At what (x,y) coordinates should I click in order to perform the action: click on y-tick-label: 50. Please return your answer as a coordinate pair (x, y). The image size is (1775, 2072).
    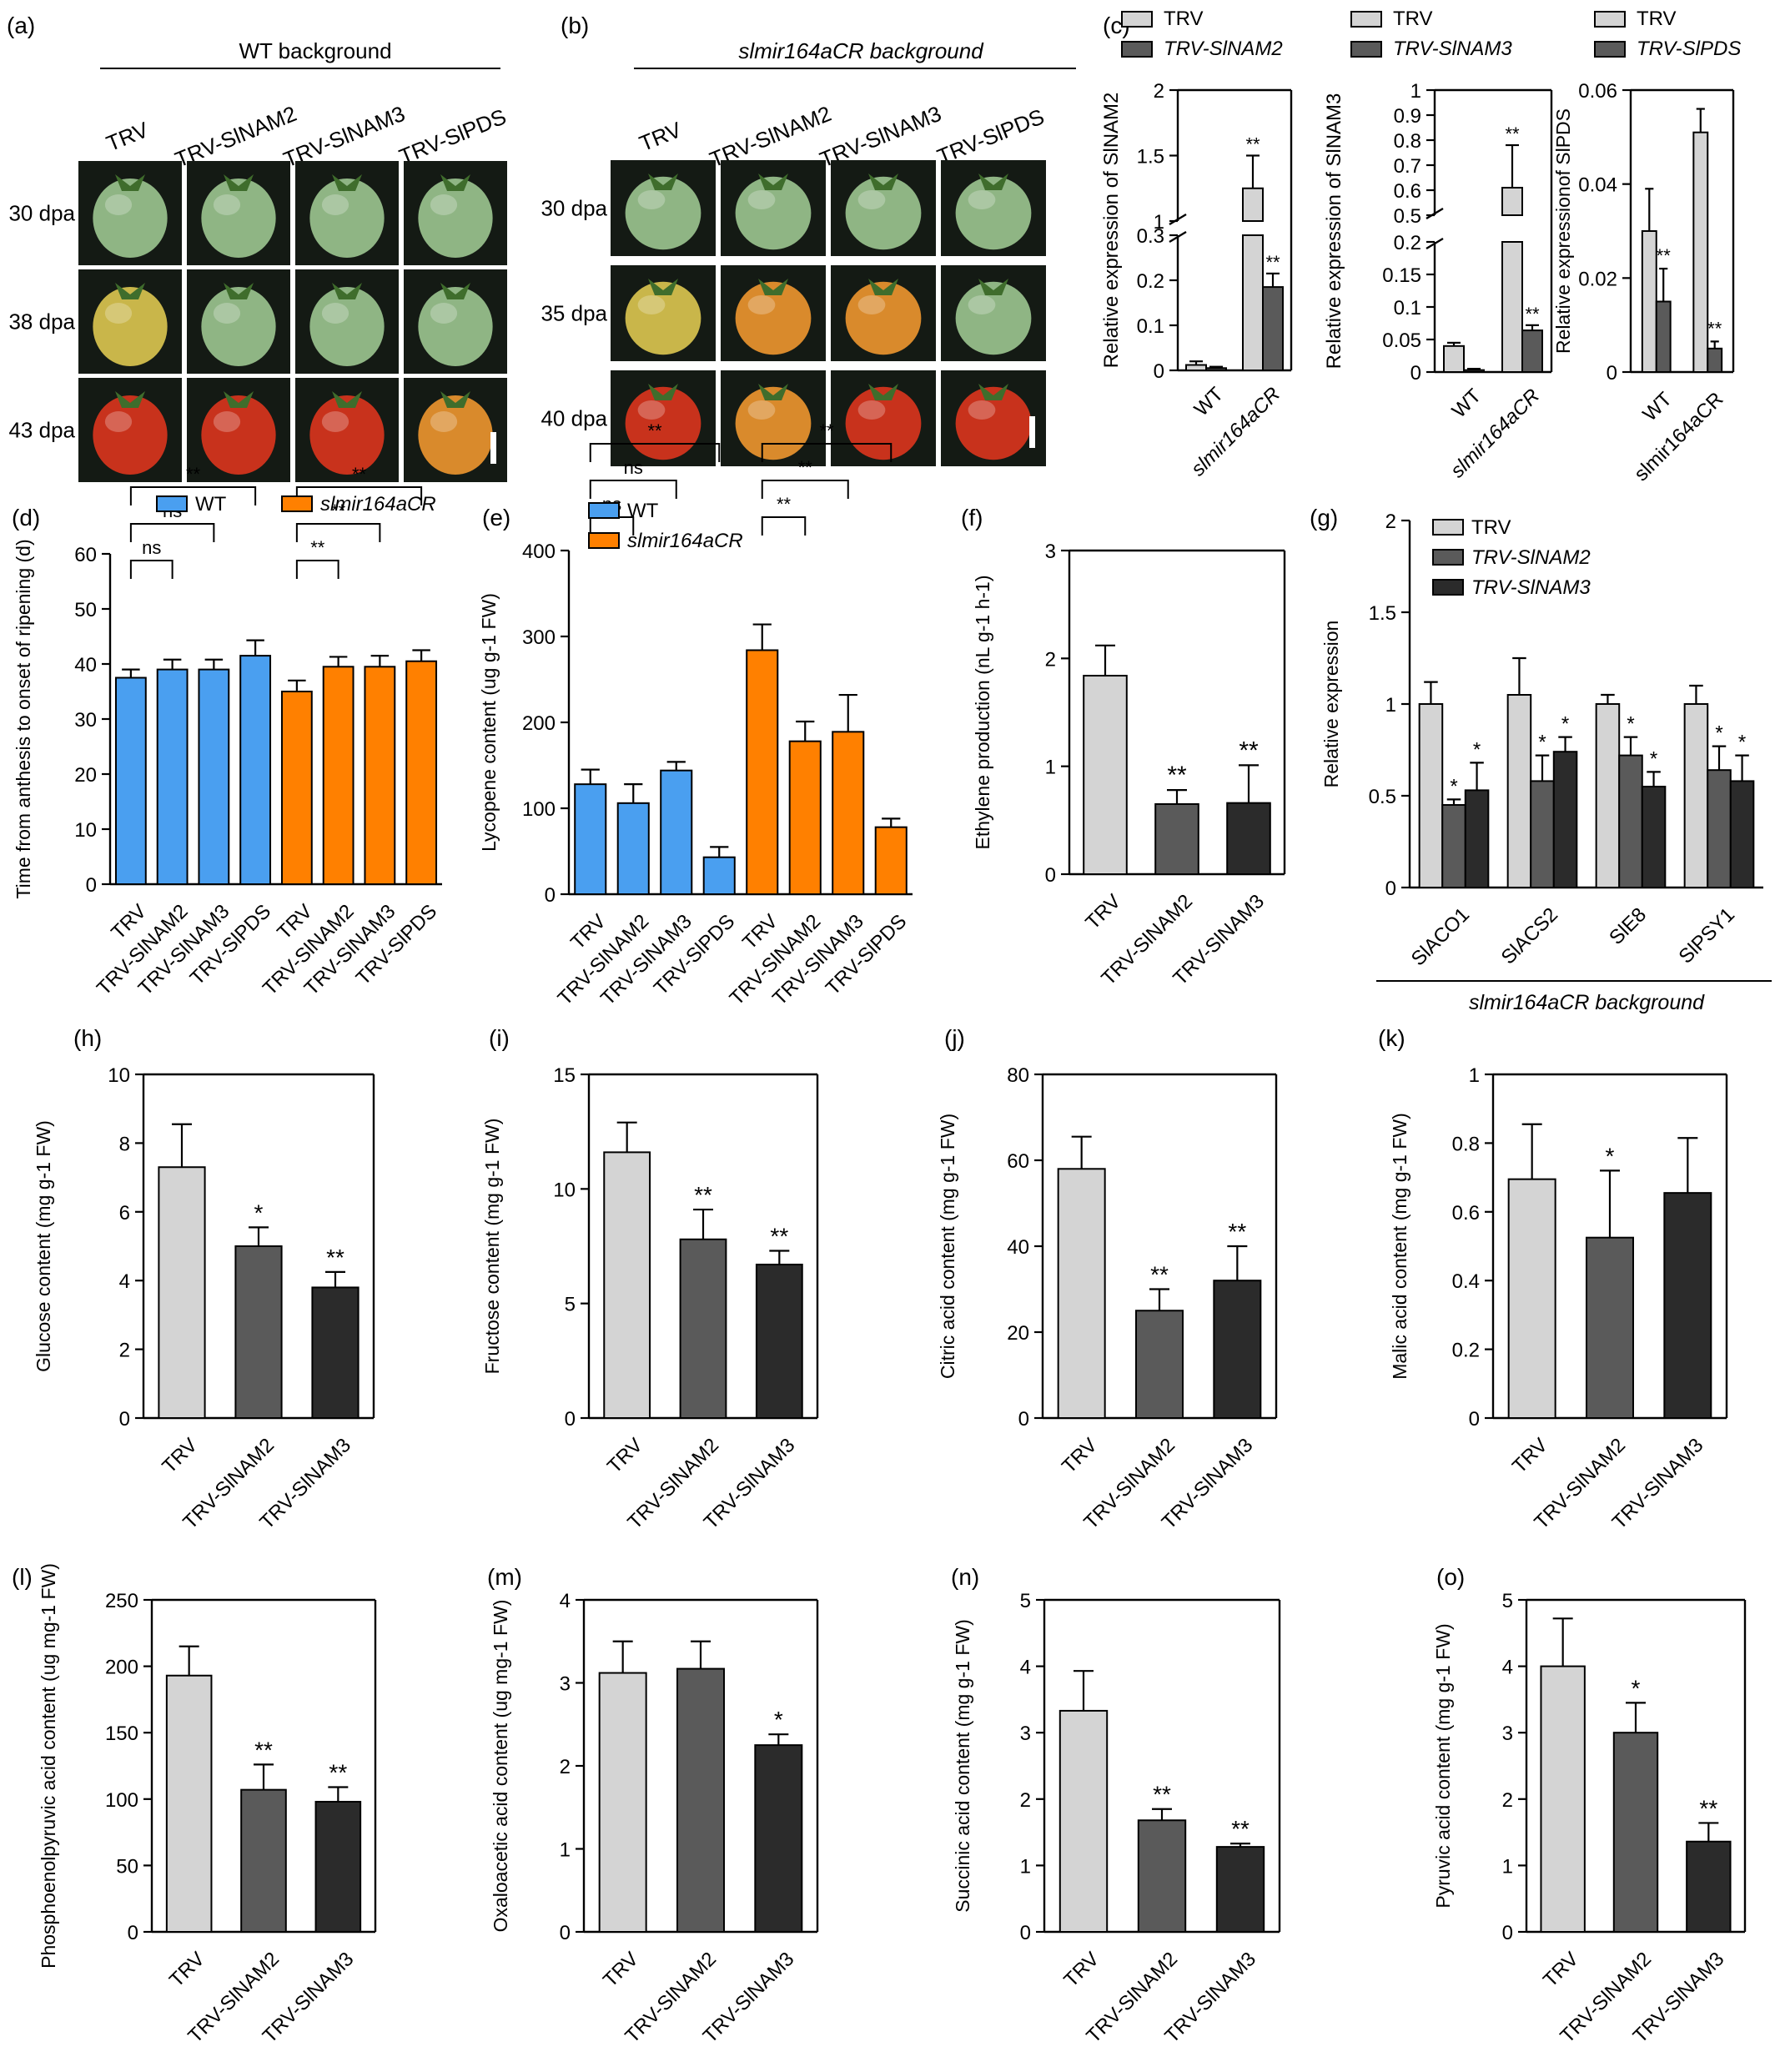
    Looking at the image, I should click on (127, 1866).